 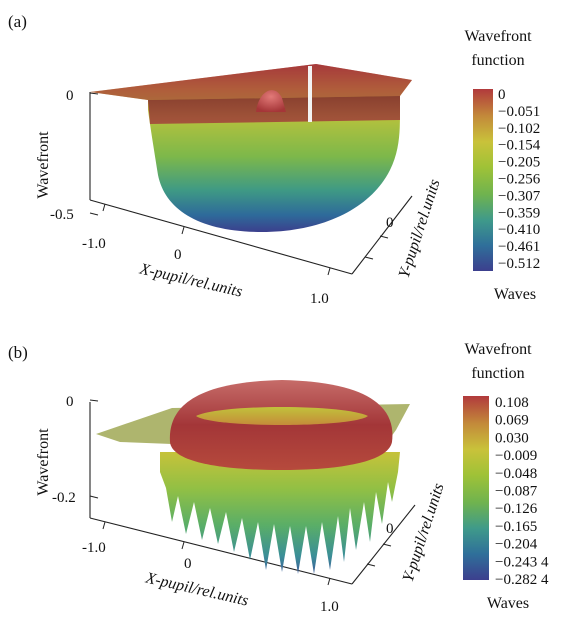 What do you see at coordinates (512, 438) in the screenshot?
I see `colorbar-tick-label: 0.030` at bounding box center [512, 438].